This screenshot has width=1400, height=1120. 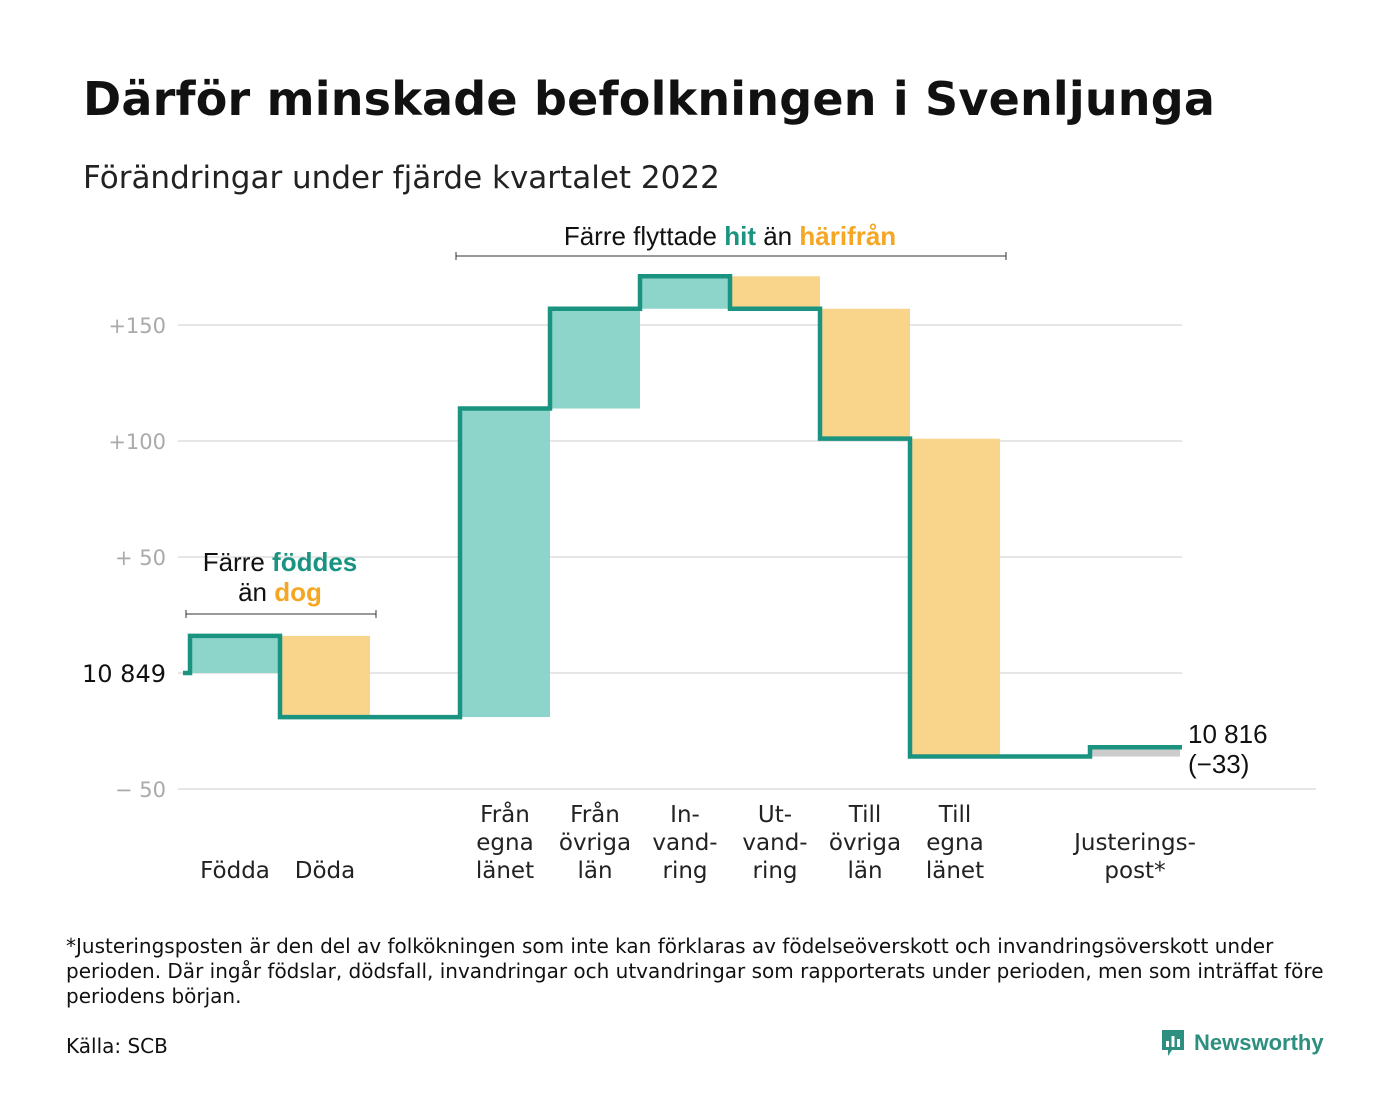 I want to click on category-label: Justerings-, so click(x=1134, y=843).